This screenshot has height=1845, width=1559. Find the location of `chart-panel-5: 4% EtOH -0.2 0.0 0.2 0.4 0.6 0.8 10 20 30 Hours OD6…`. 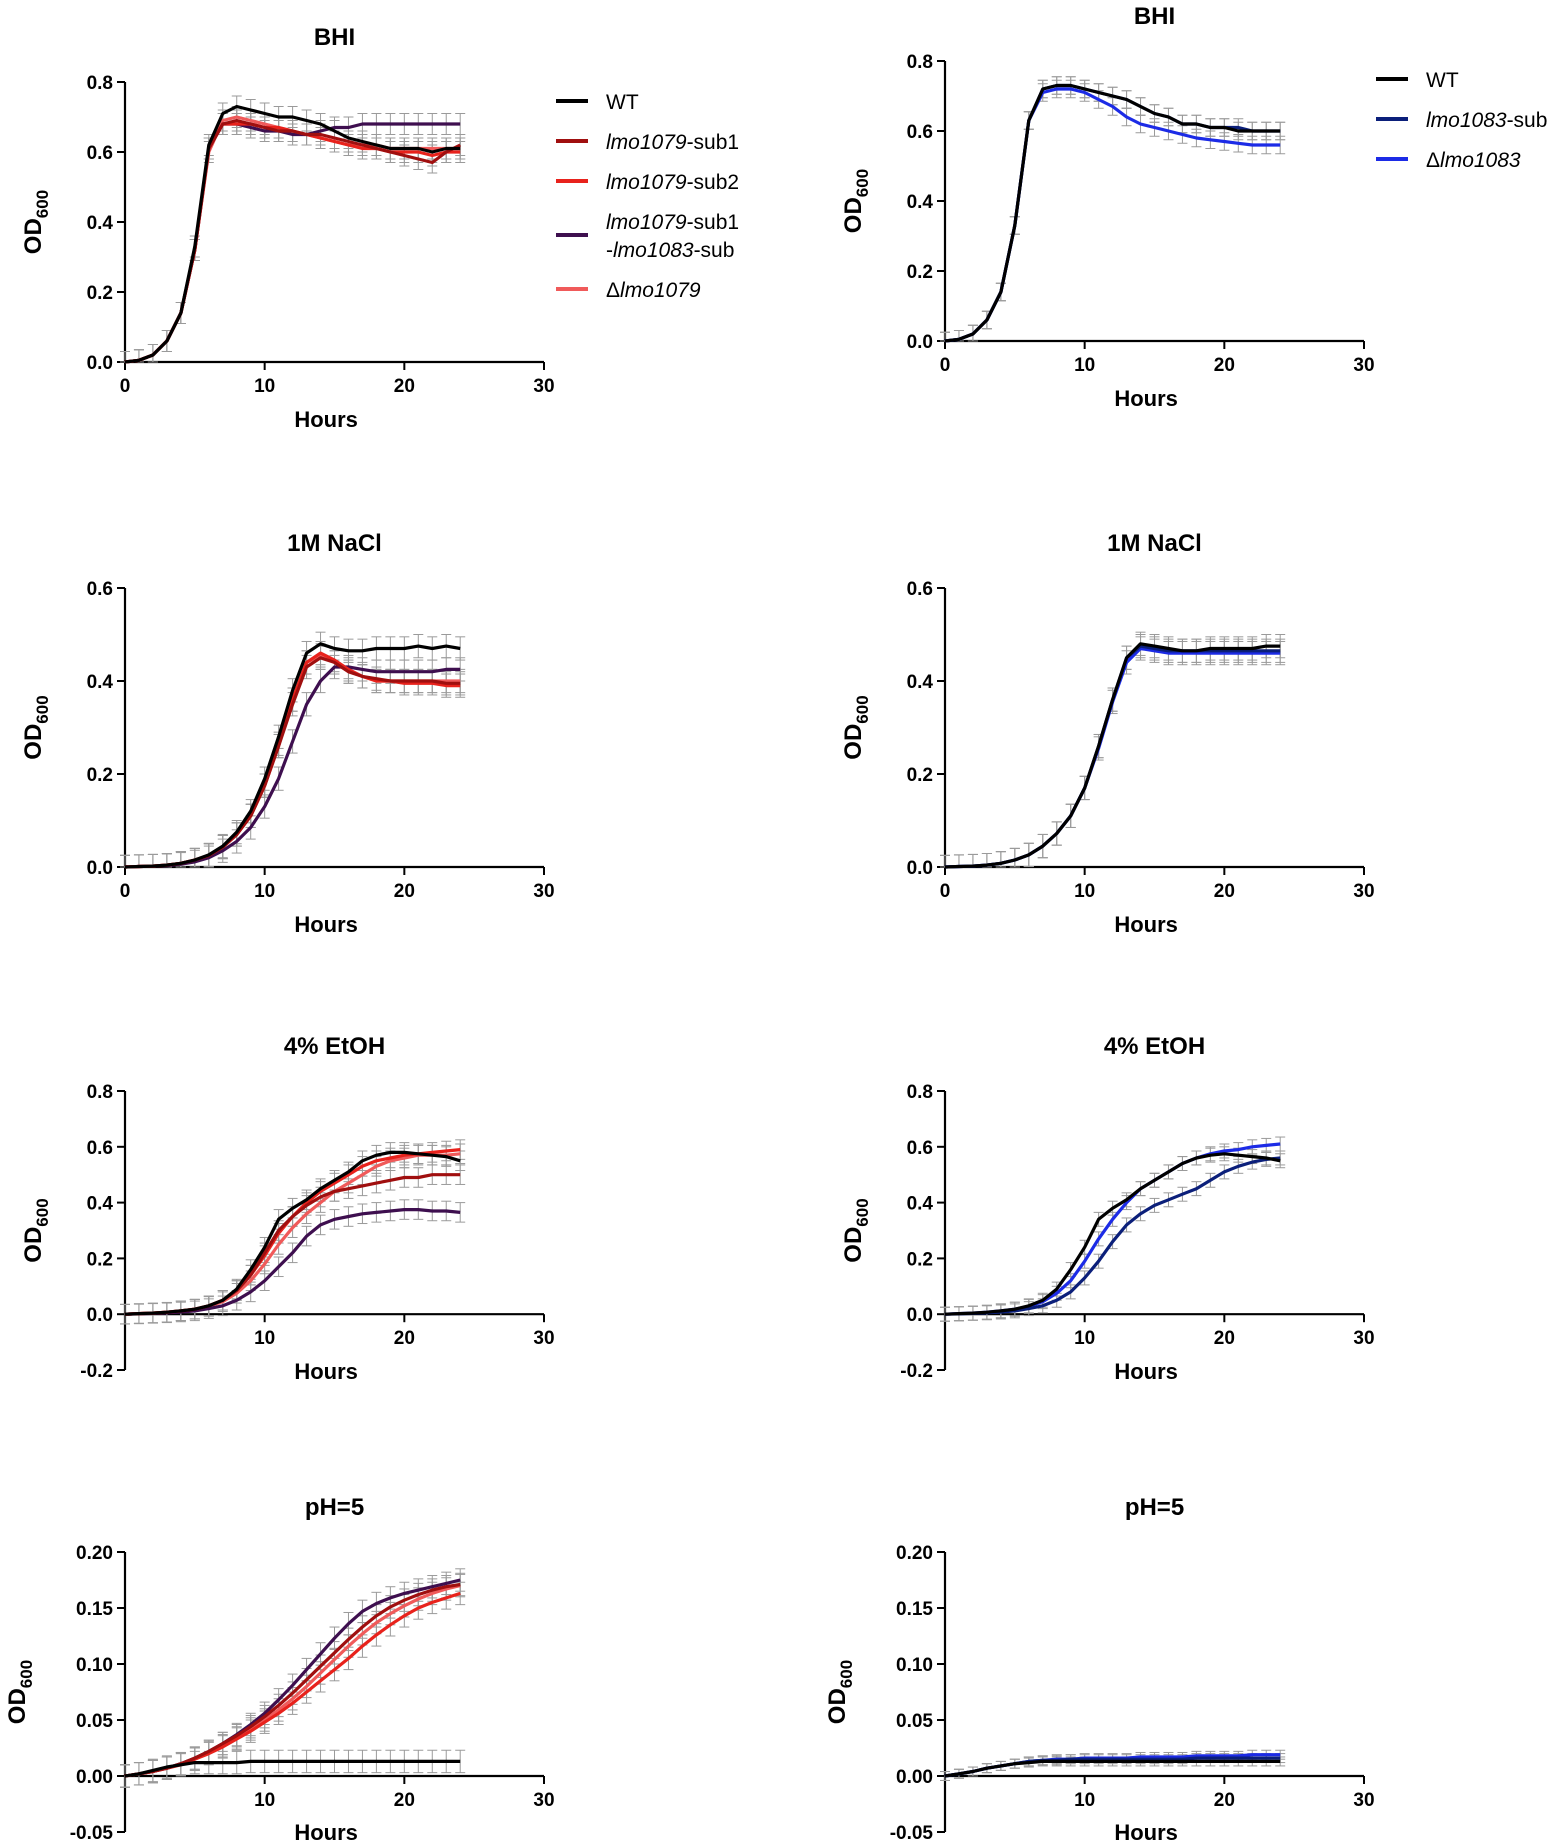

chart-panel-5: 4% EtOH -0.2 0.0 0.2 0.4 0.6 0.8 10 20 30 Hours OD6… is located at coordinates (287, 1208).